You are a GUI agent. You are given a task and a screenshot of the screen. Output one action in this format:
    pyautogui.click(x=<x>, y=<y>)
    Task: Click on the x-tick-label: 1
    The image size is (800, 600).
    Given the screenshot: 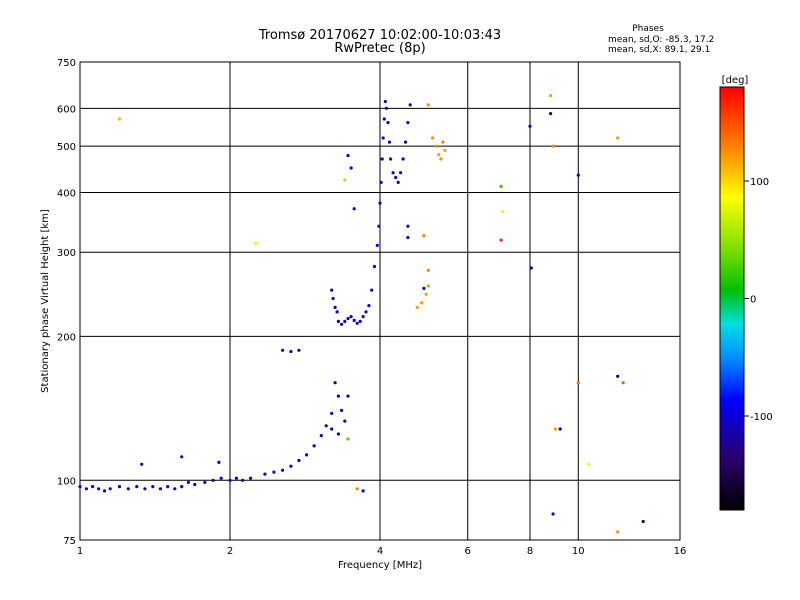 What is the action you would take?
    pyautogui.click(x=80, y=551)
    